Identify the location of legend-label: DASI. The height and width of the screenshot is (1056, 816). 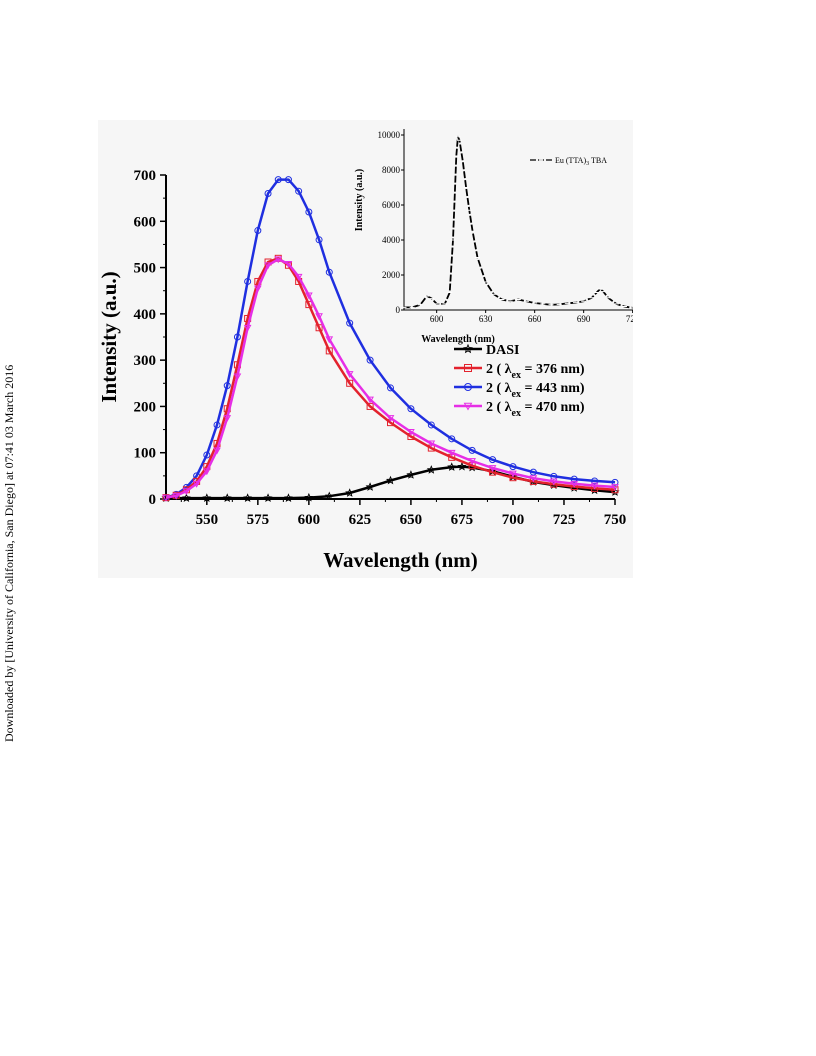
(502, 350).